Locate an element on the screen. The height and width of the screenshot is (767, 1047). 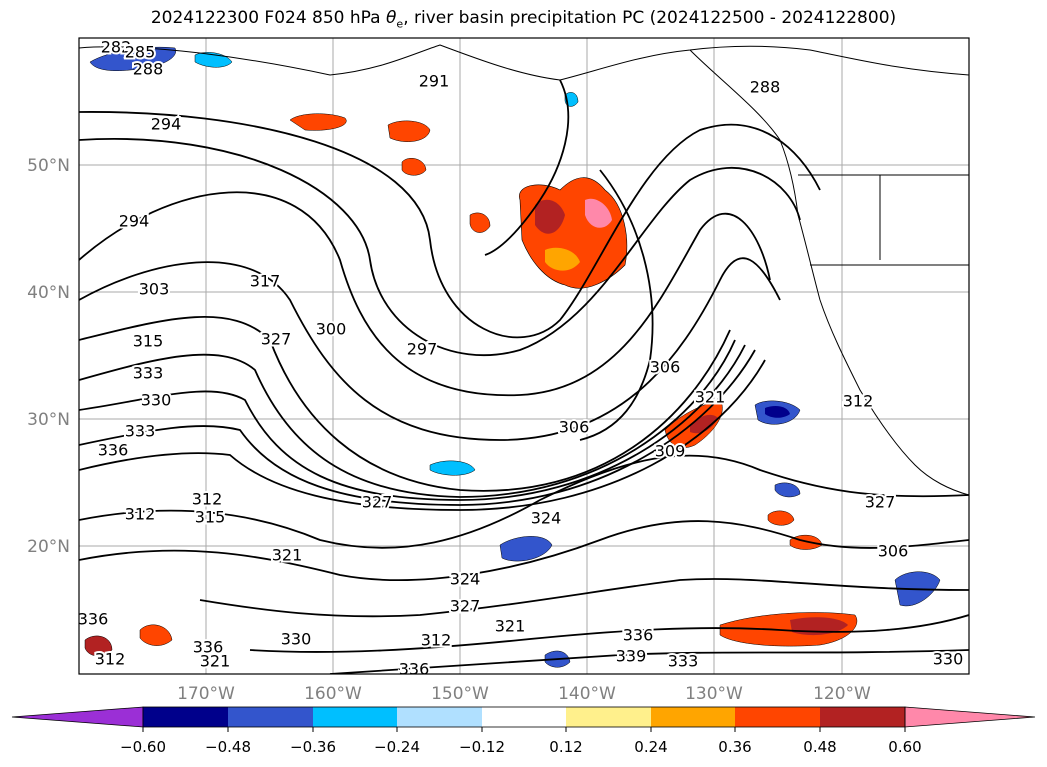
lon-tick-label: 160°W is located at coordinates (333, 694).